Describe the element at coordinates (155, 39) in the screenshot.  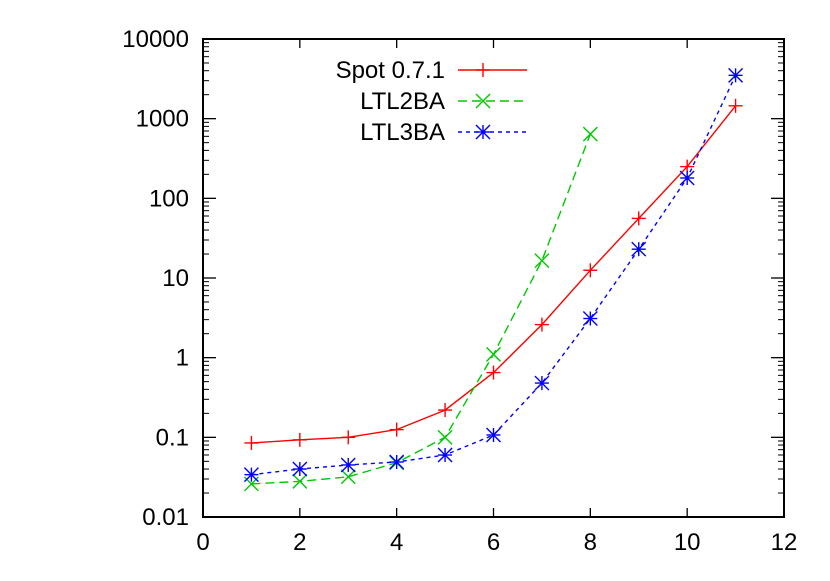
I see `y-tick-label: 10000` at that location.